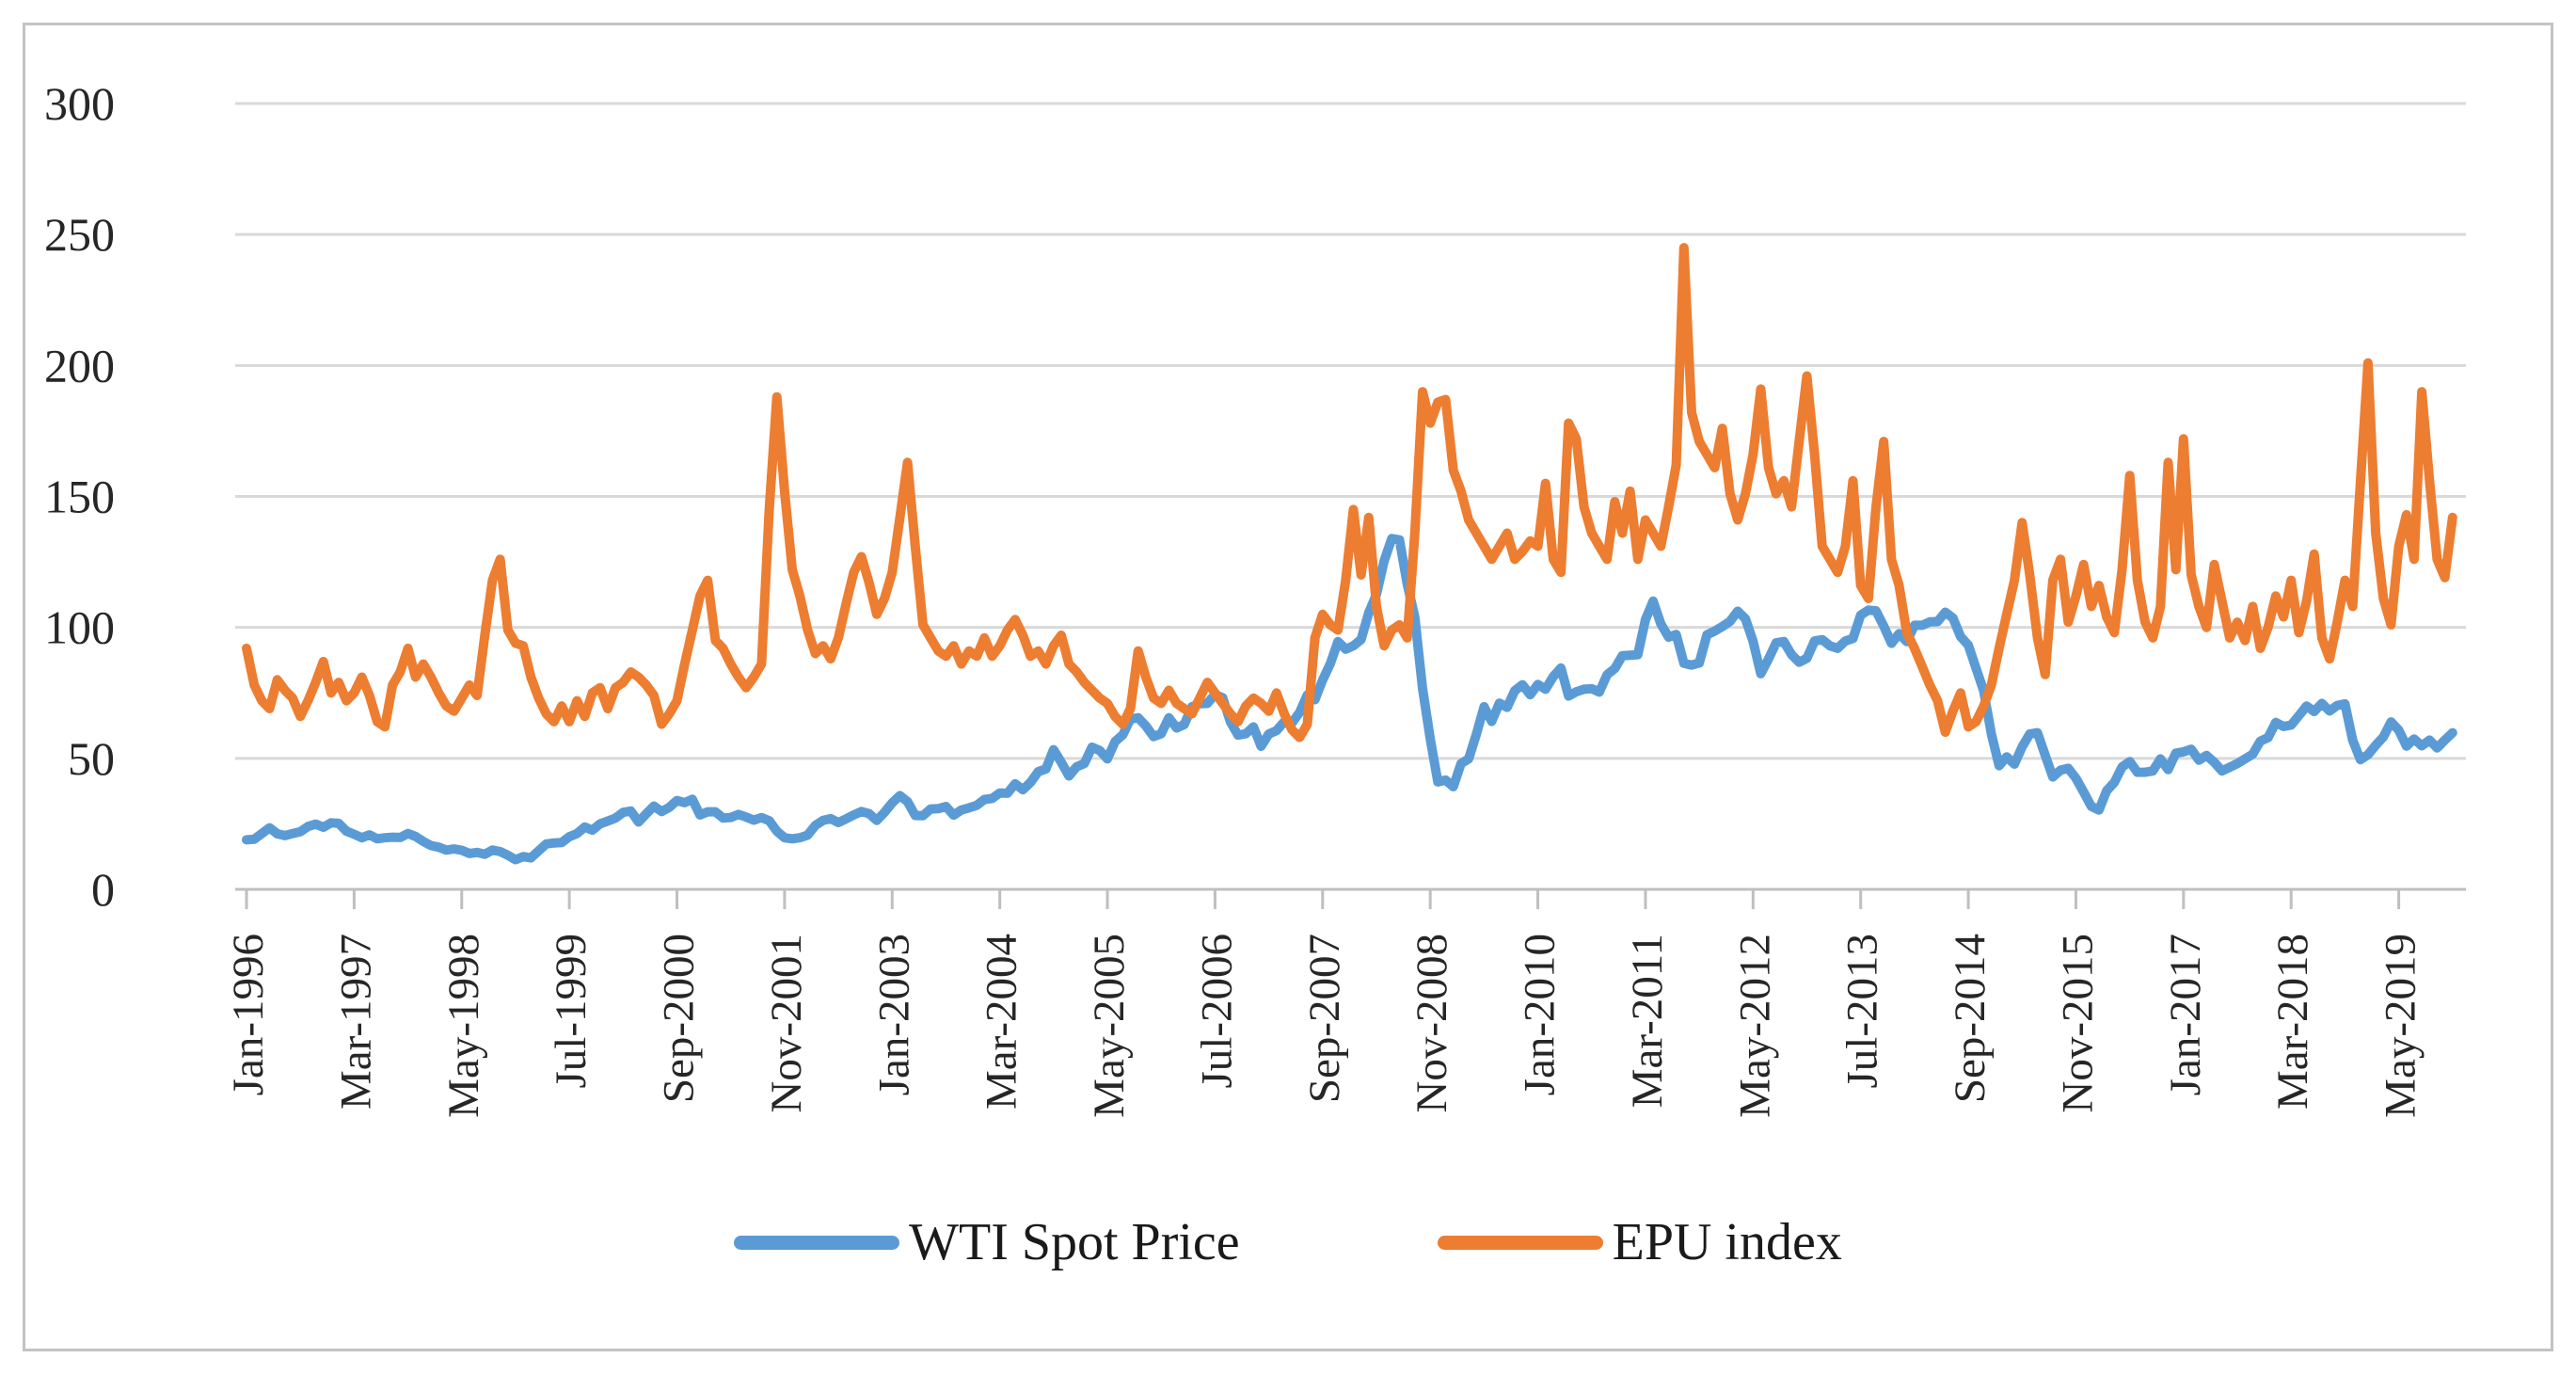 The image size is (2576, 1374). I want to click on x-axis-tick-label: Sep-2007, so click(1324, 1018).